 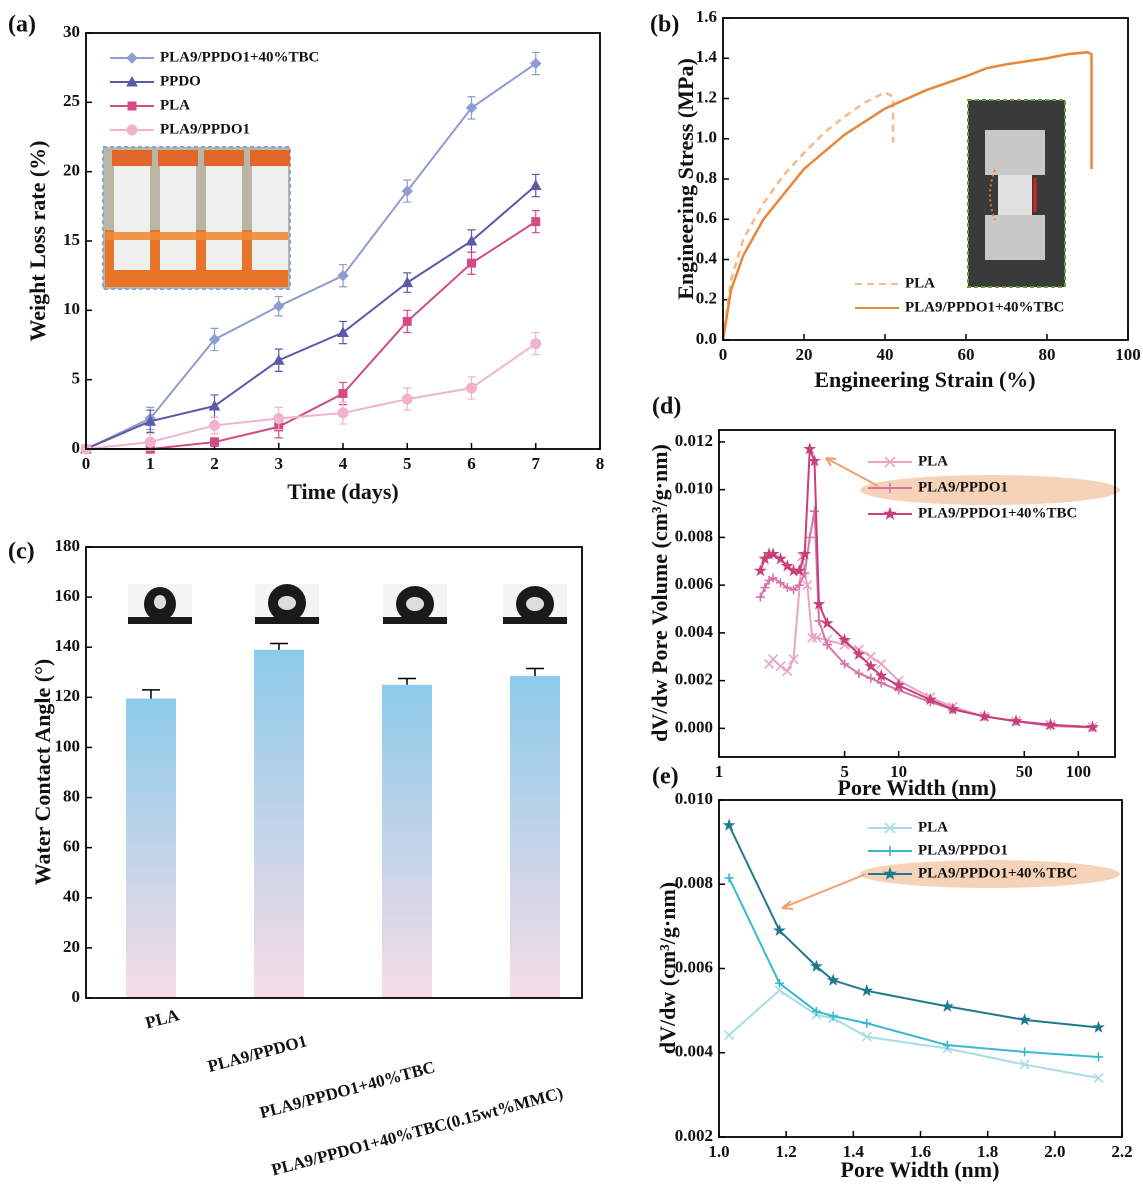 What do you see at coordinates (150, 463) in the screenshot?
I see `x-tick-label: 1` at bounding box center [150, 463].